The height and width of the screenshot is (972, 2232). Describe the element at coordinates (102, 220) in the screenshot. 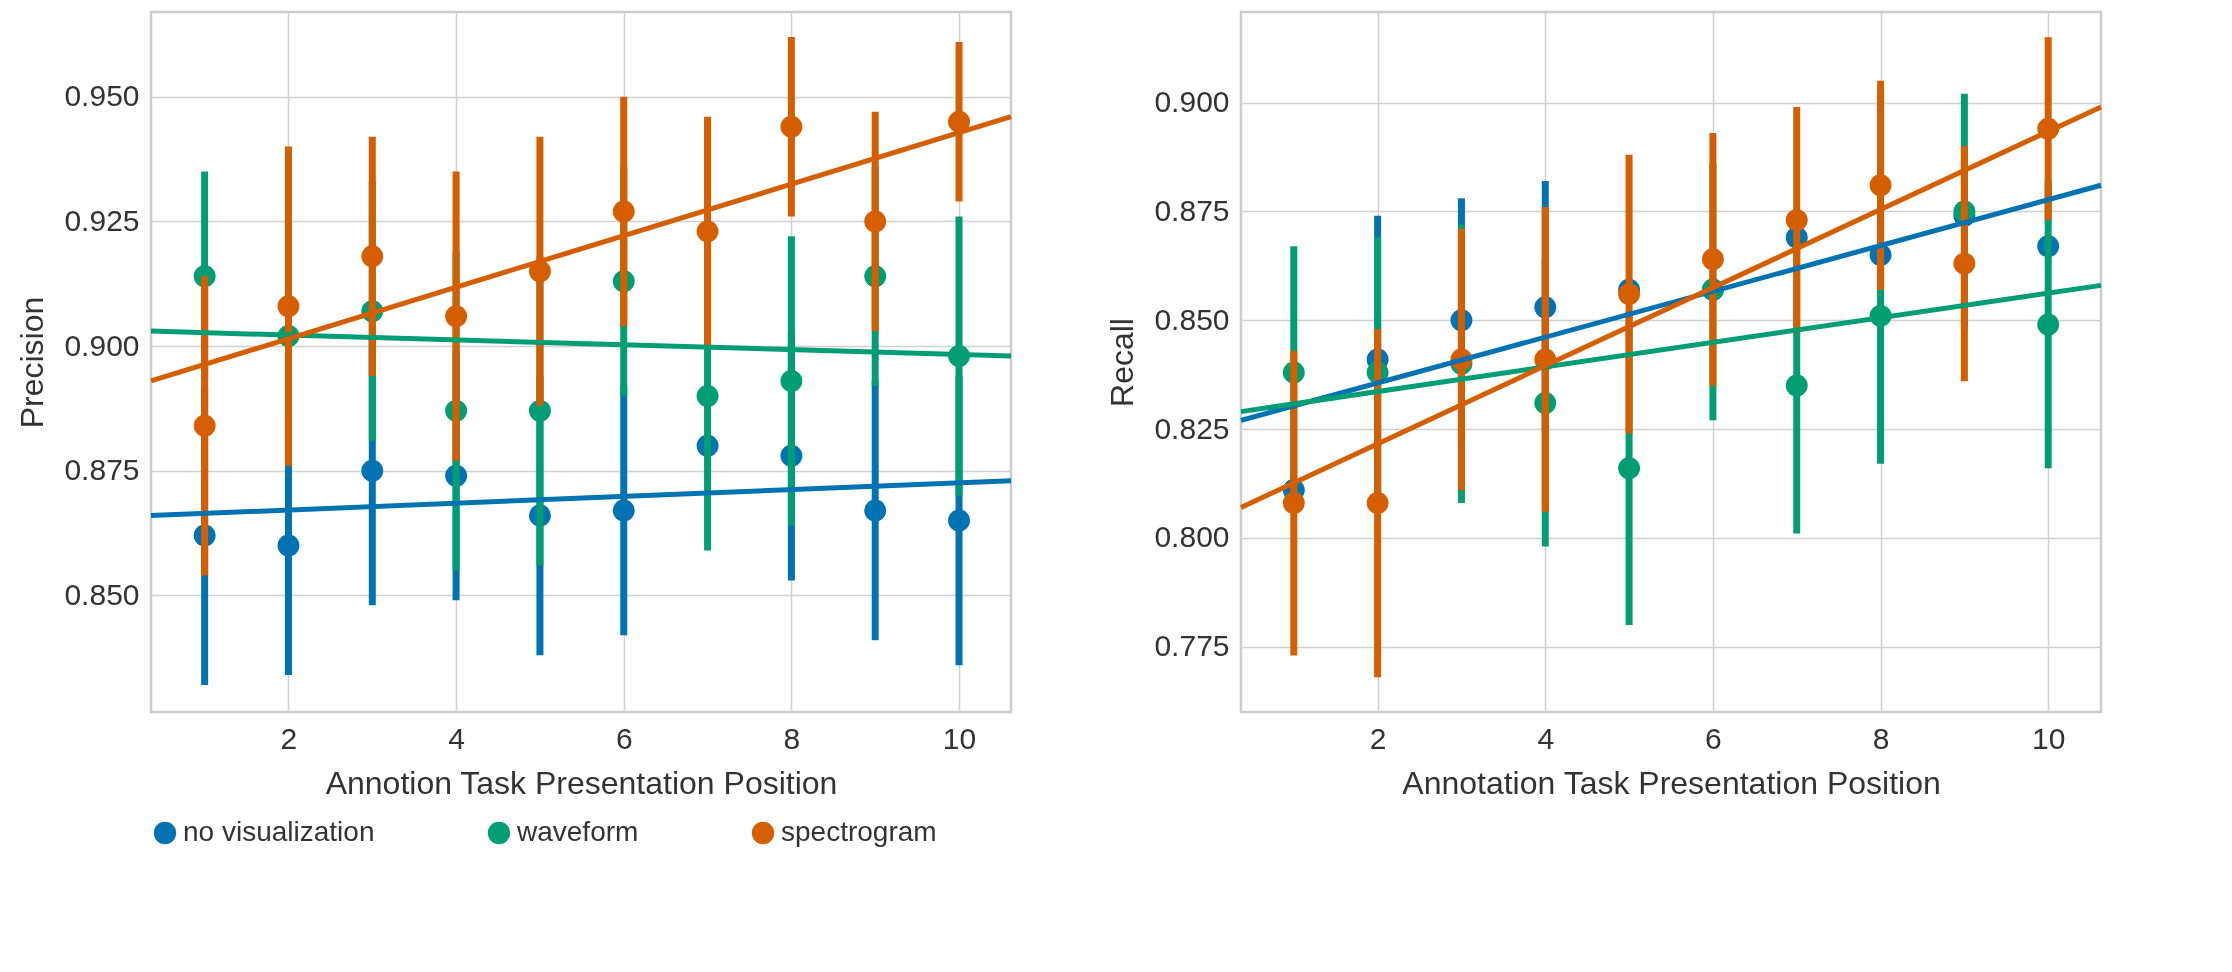

I see `y-tick-label: 0.925` at that location.